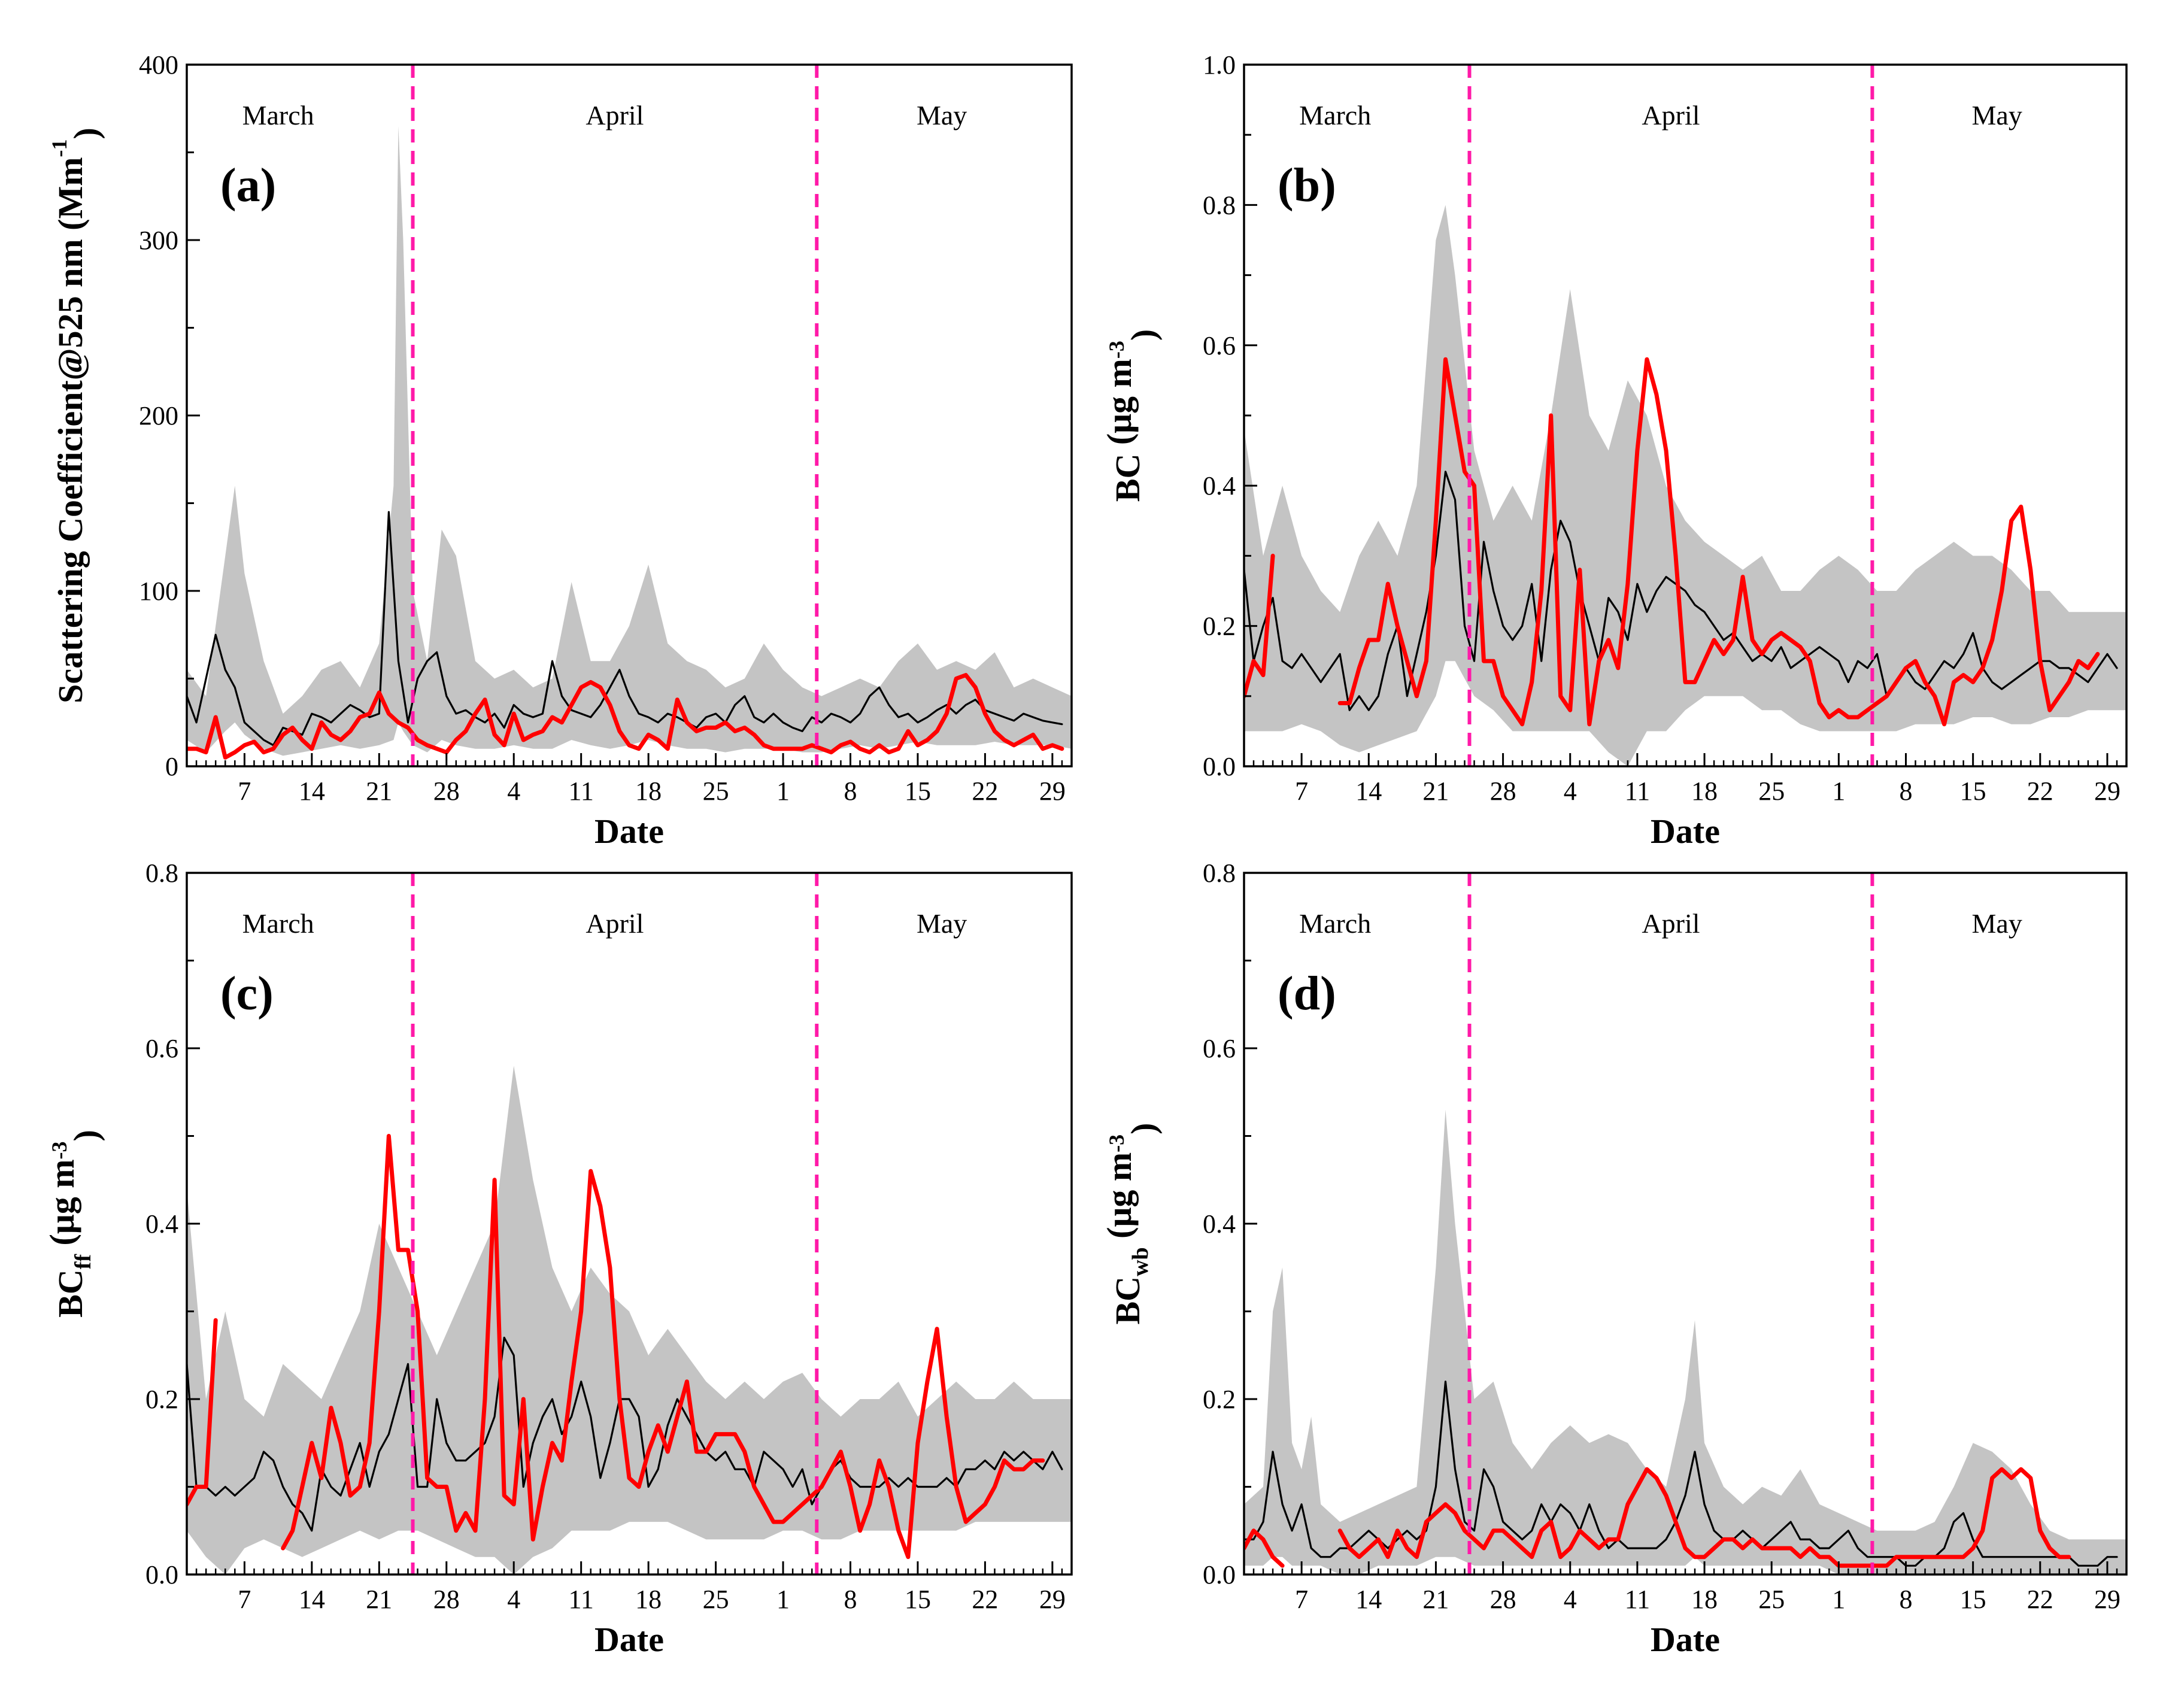 This screenshot has width=2160, height=1708. I want to click on y-tick-label: 0, so click(171, 766).